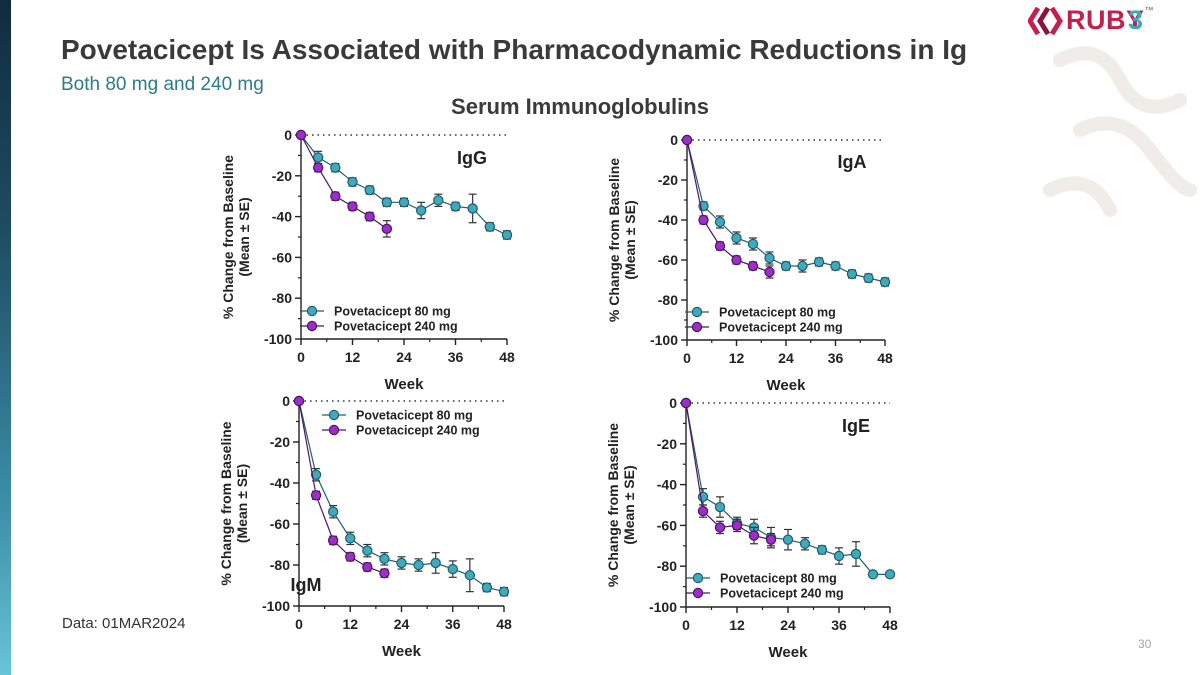  Describe the element at coordinates (668, 260) in the screenshot. I see `y-tick-label: -60` at that location.